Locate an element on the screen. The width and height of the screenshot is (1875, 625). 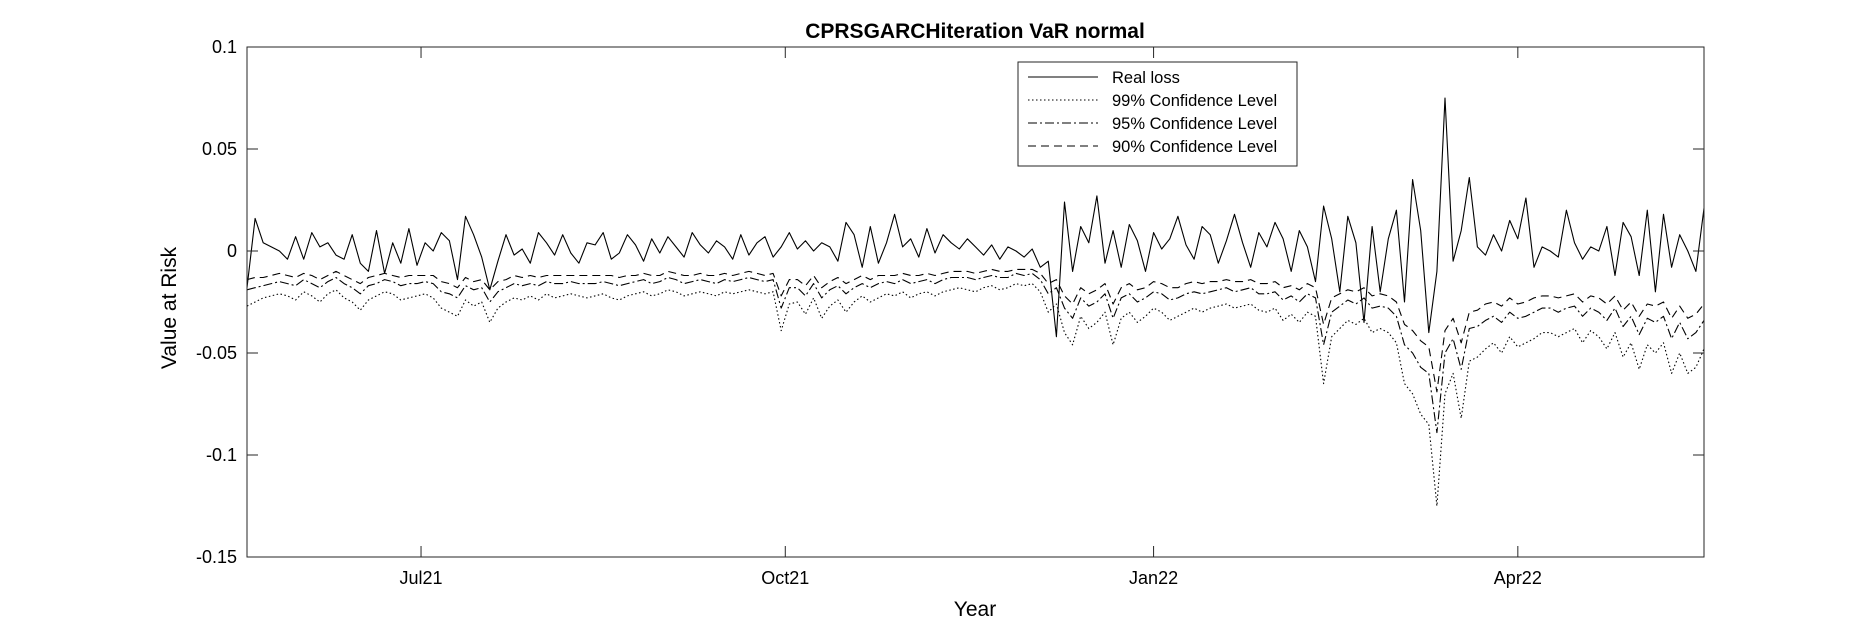
x-axis-label: Year is located at coordinates (975, 609).